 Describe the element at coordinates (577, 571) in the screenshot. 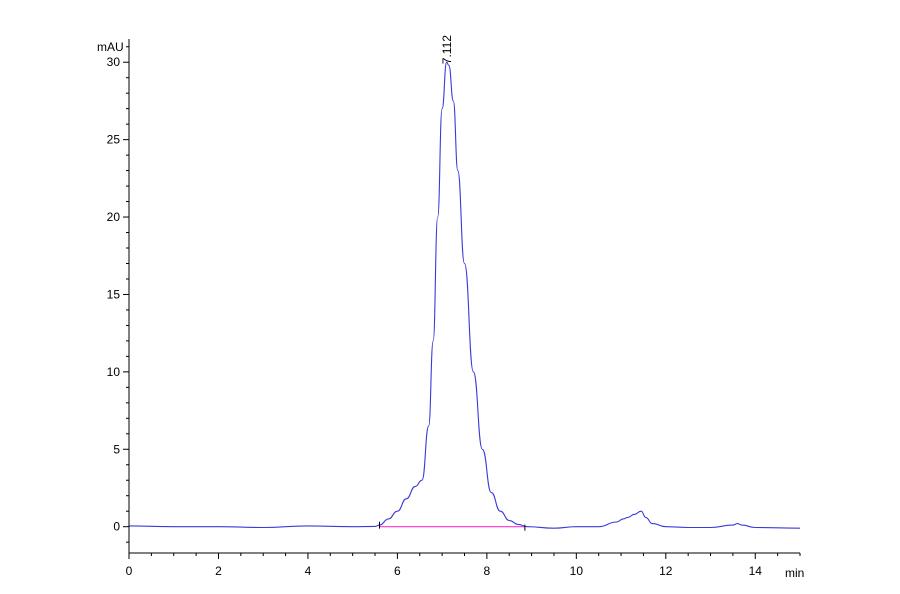

I see `x-tick-label: 10` at that location.